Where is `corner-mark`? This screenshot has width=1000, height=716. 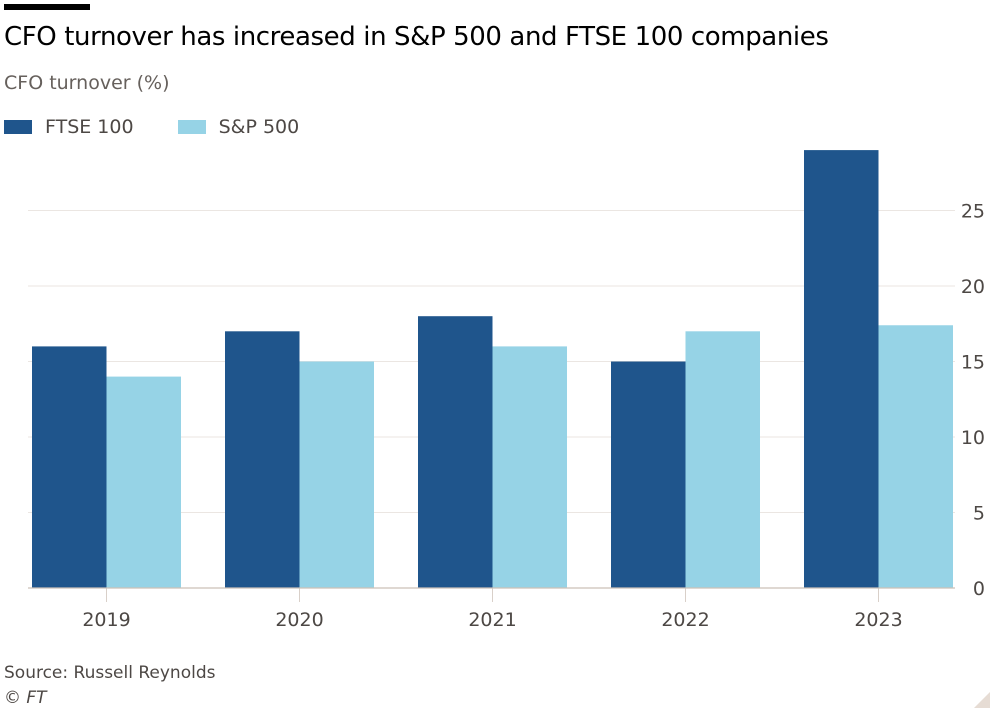
corner-mark is located at coordinates (982, 700).